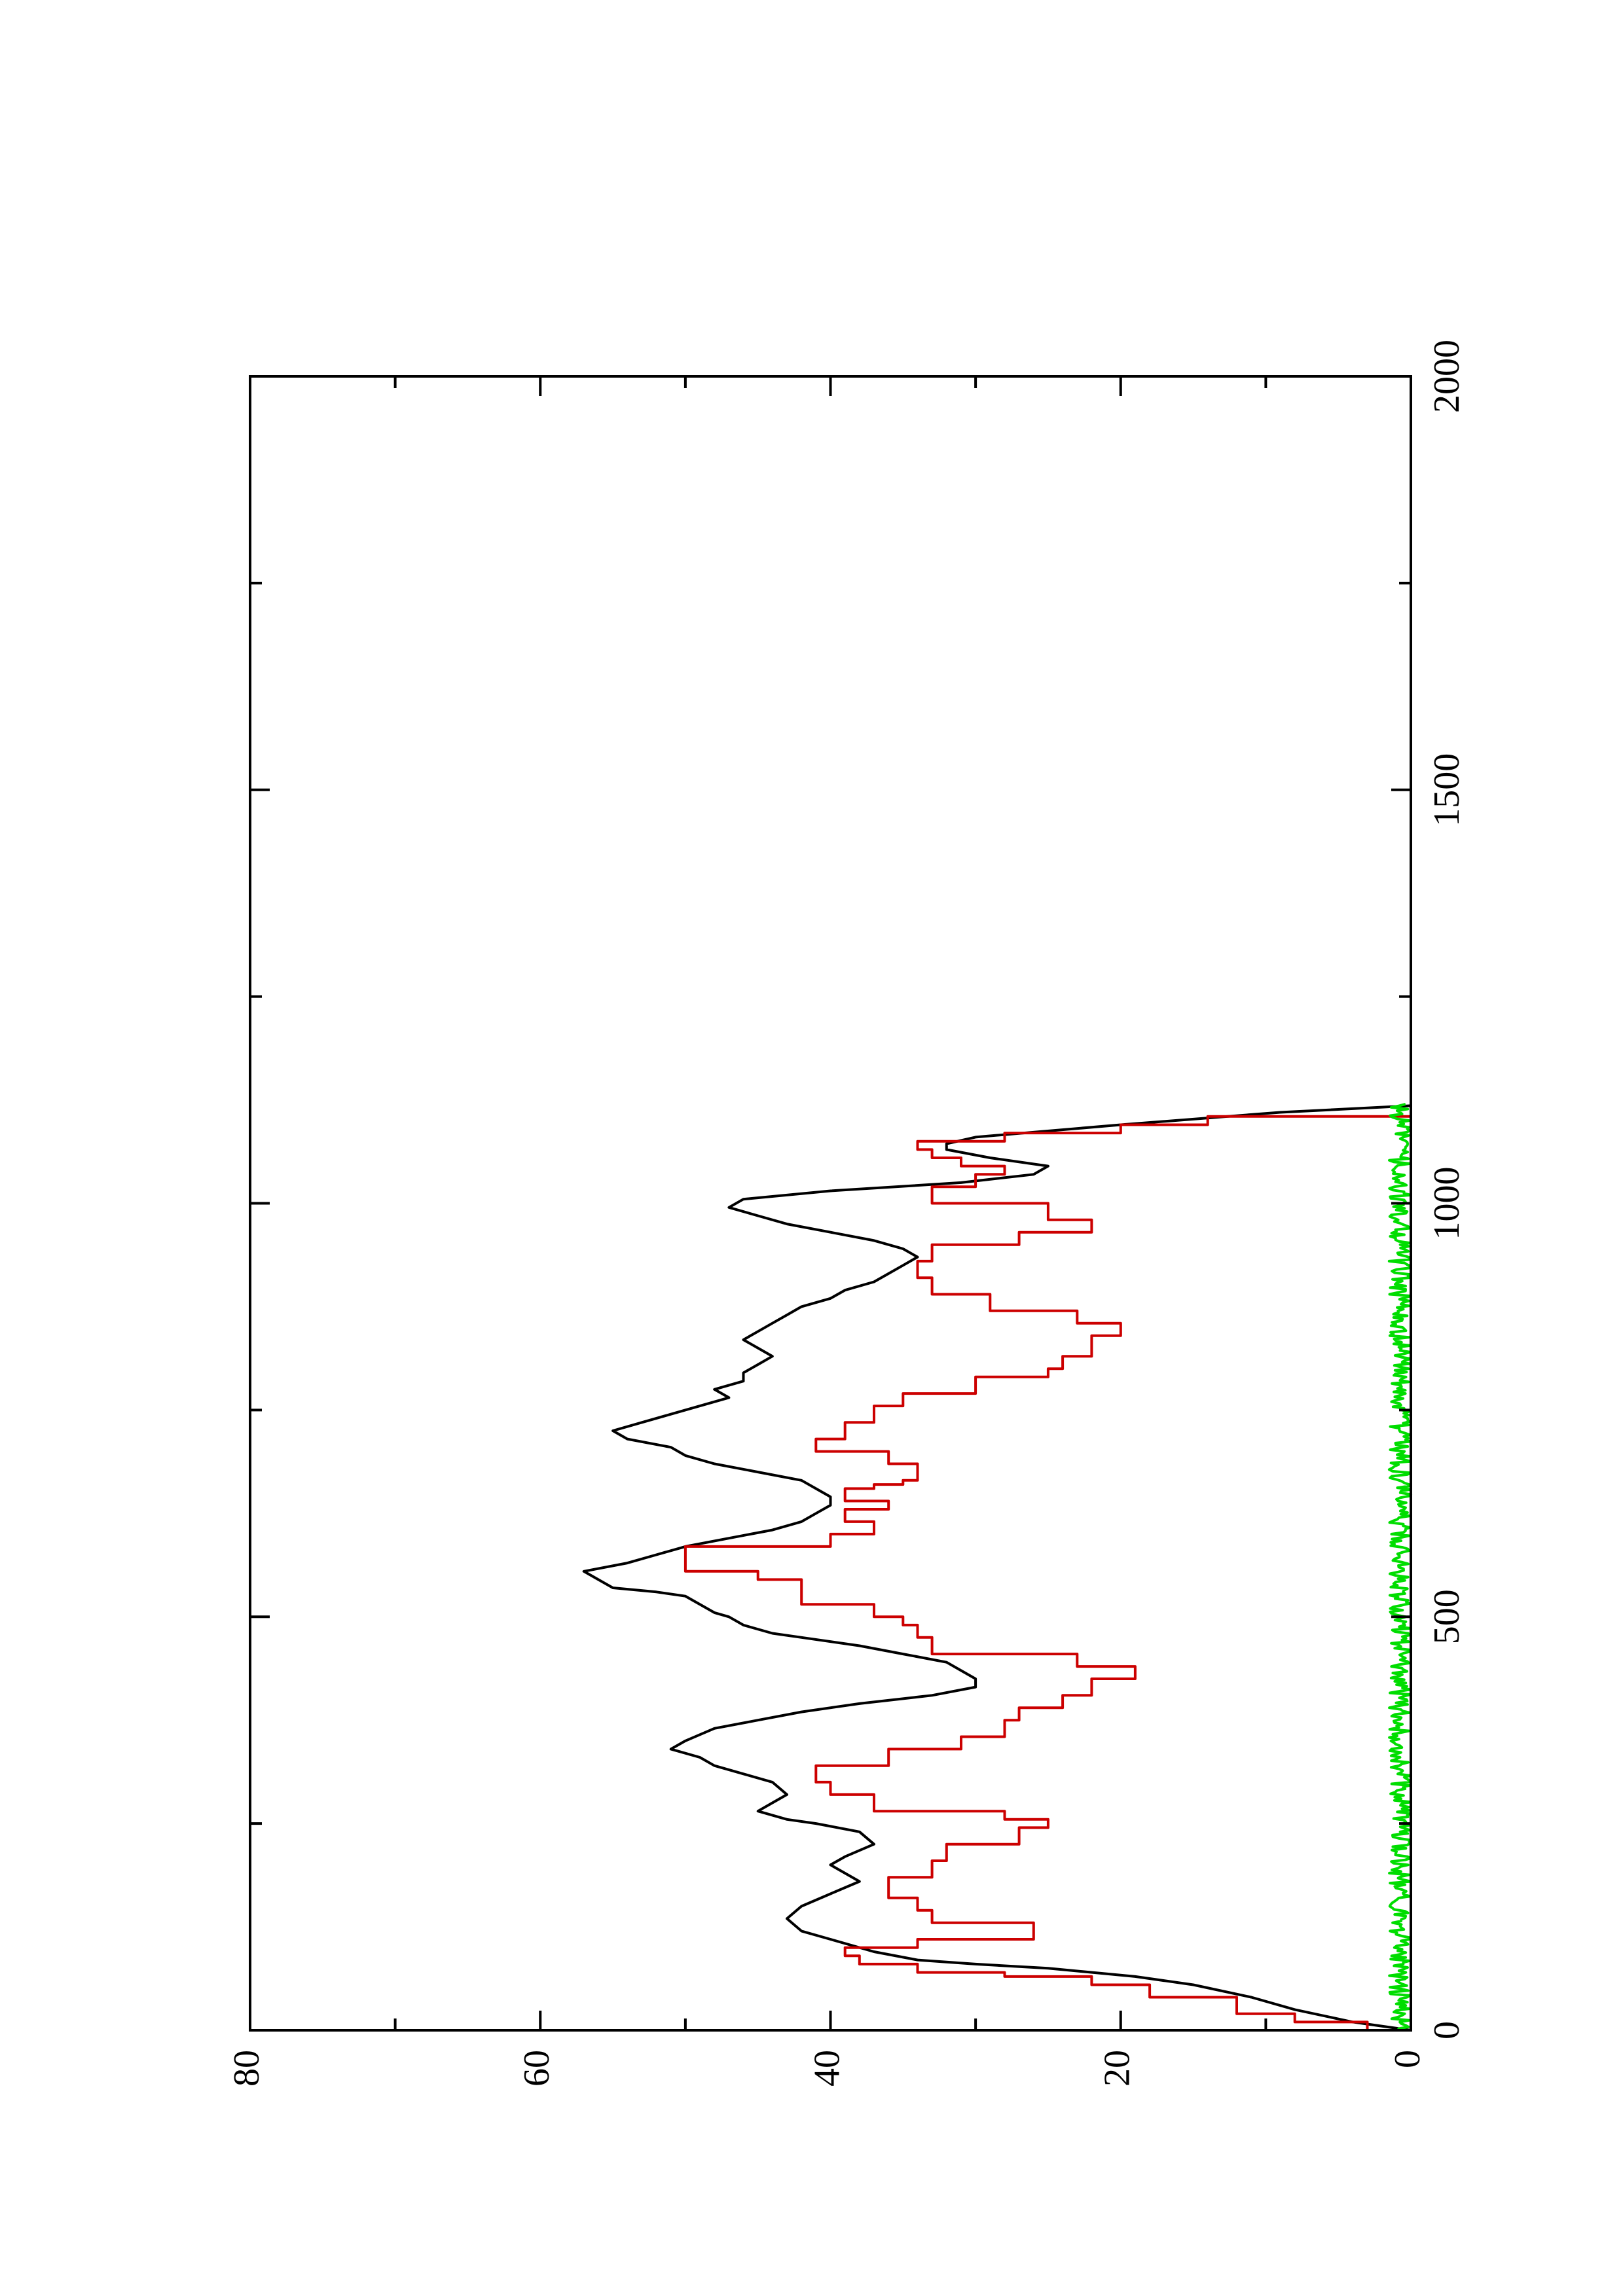 The height and width of the screenshot is (2296, 1623). Describe the element at coordinates (247, 2068) in the screenshot. I see `y-tick-label: 80` at that location.